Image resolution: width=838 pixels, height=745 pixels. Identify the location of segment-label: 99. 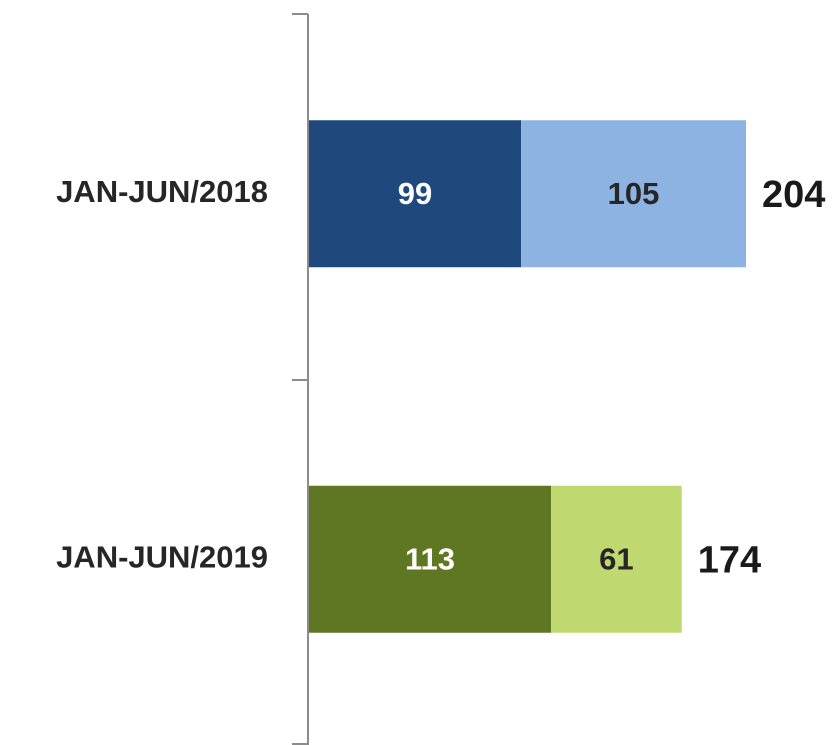
(415, 193).